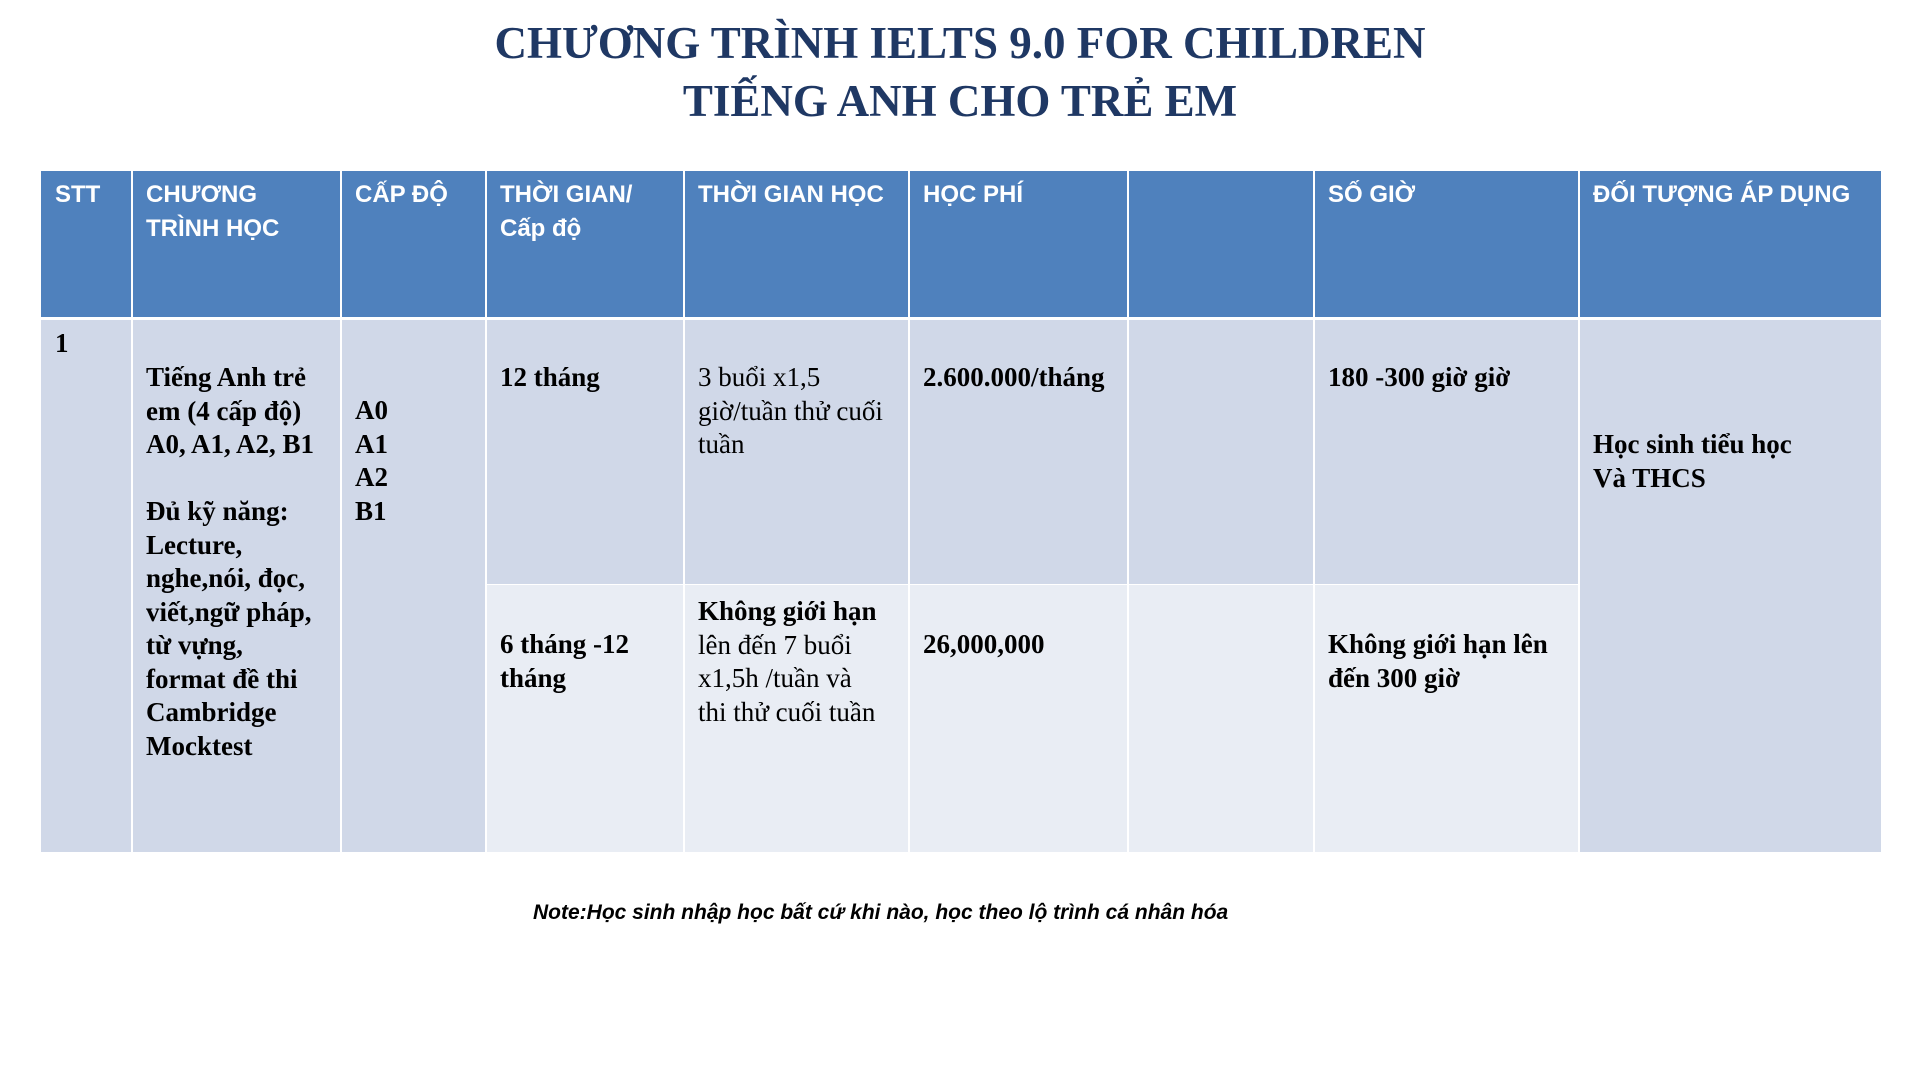 This screenshot has width=1920, height=1080. I want to click on cell-text: Không giới hạn lên đến 300 giờ, so click(1438, 661).